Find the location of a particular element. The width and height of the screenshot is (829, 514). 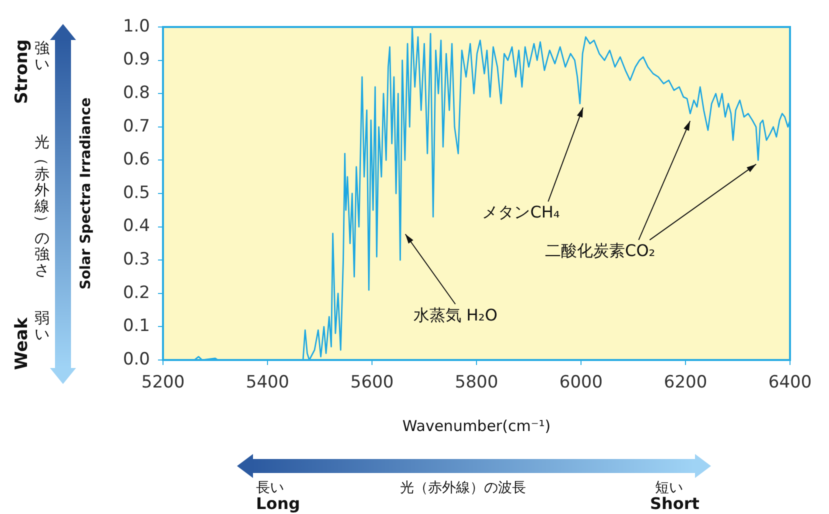

annotation: 二酸化炭素CO₂ is located at coordinates (600, 250).